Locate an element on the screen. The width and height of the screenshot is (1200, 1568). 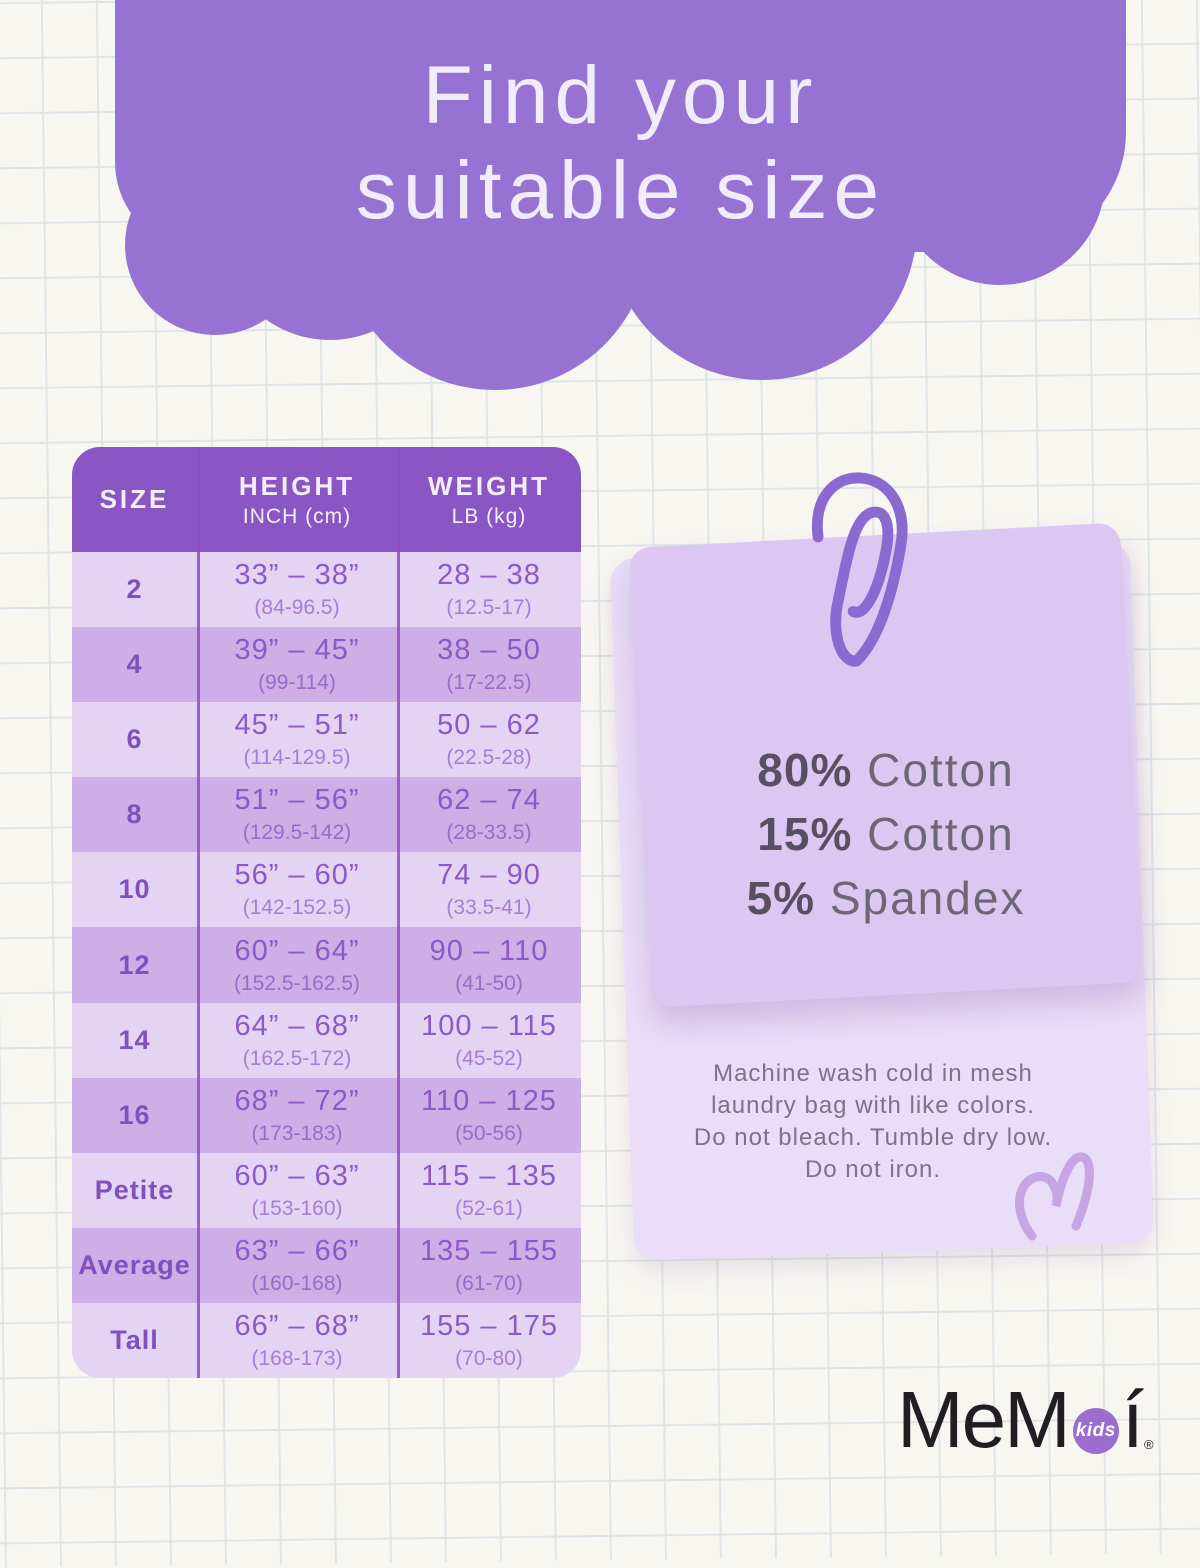
size-cell: 14 is located at coordinates (134, 1040).